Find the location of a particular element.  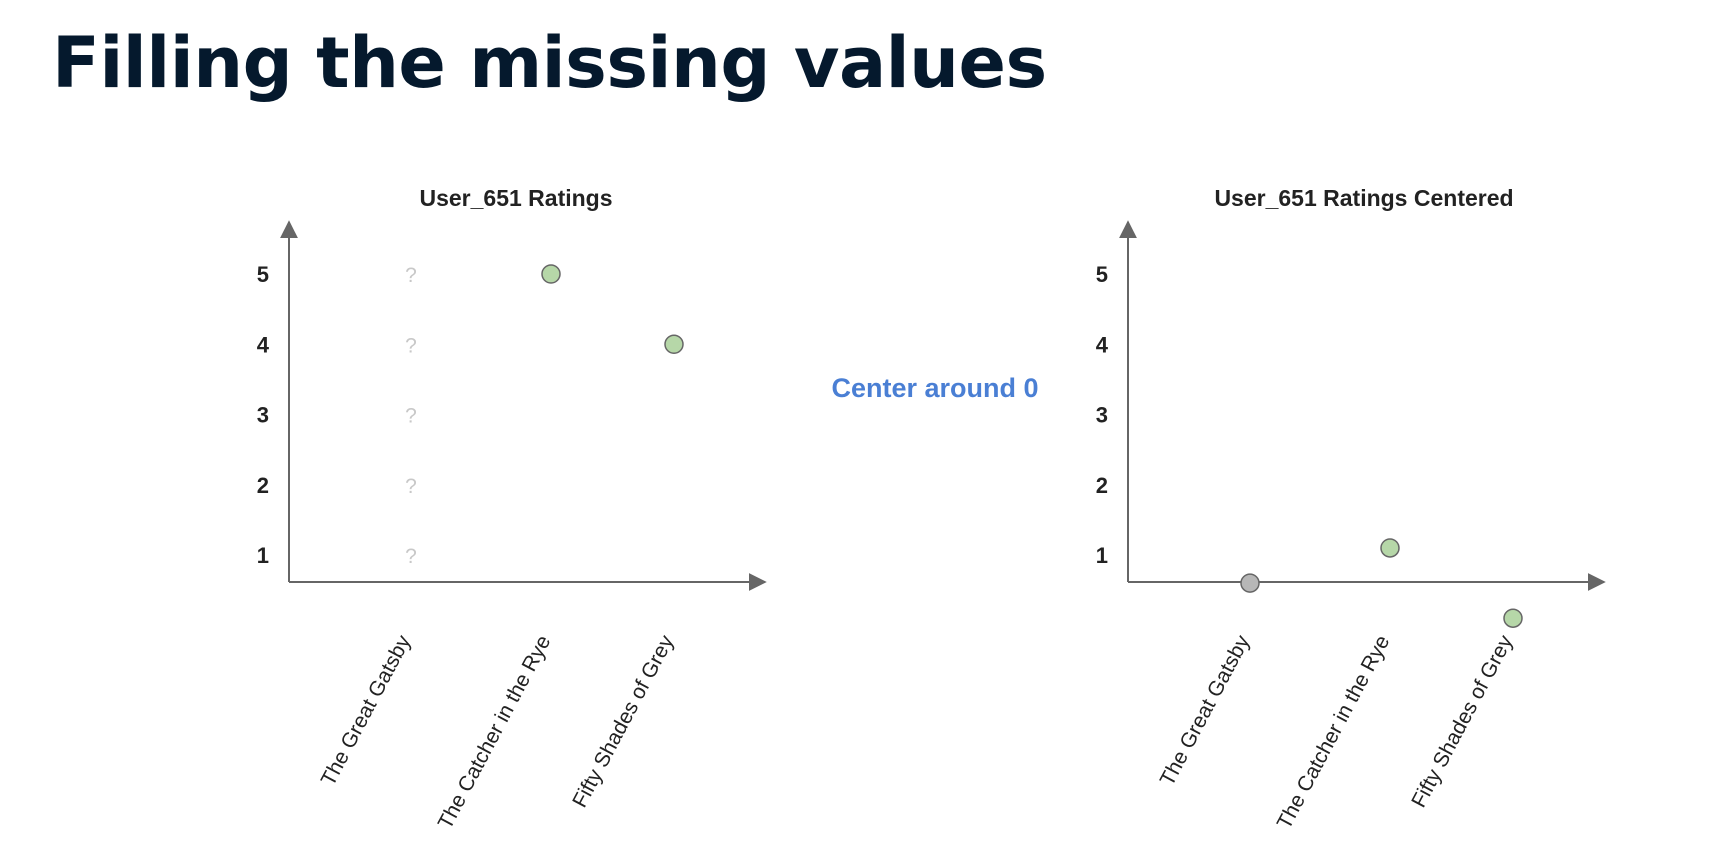

center-around-zero-note: Center around 0 is located at coordinates (934, 388).